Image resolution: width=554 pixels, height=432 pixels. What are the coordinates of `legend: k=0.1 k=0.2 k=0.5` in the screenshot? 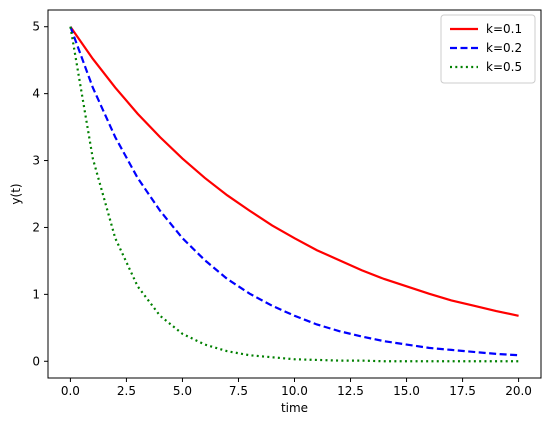 It's located at (488, 49).